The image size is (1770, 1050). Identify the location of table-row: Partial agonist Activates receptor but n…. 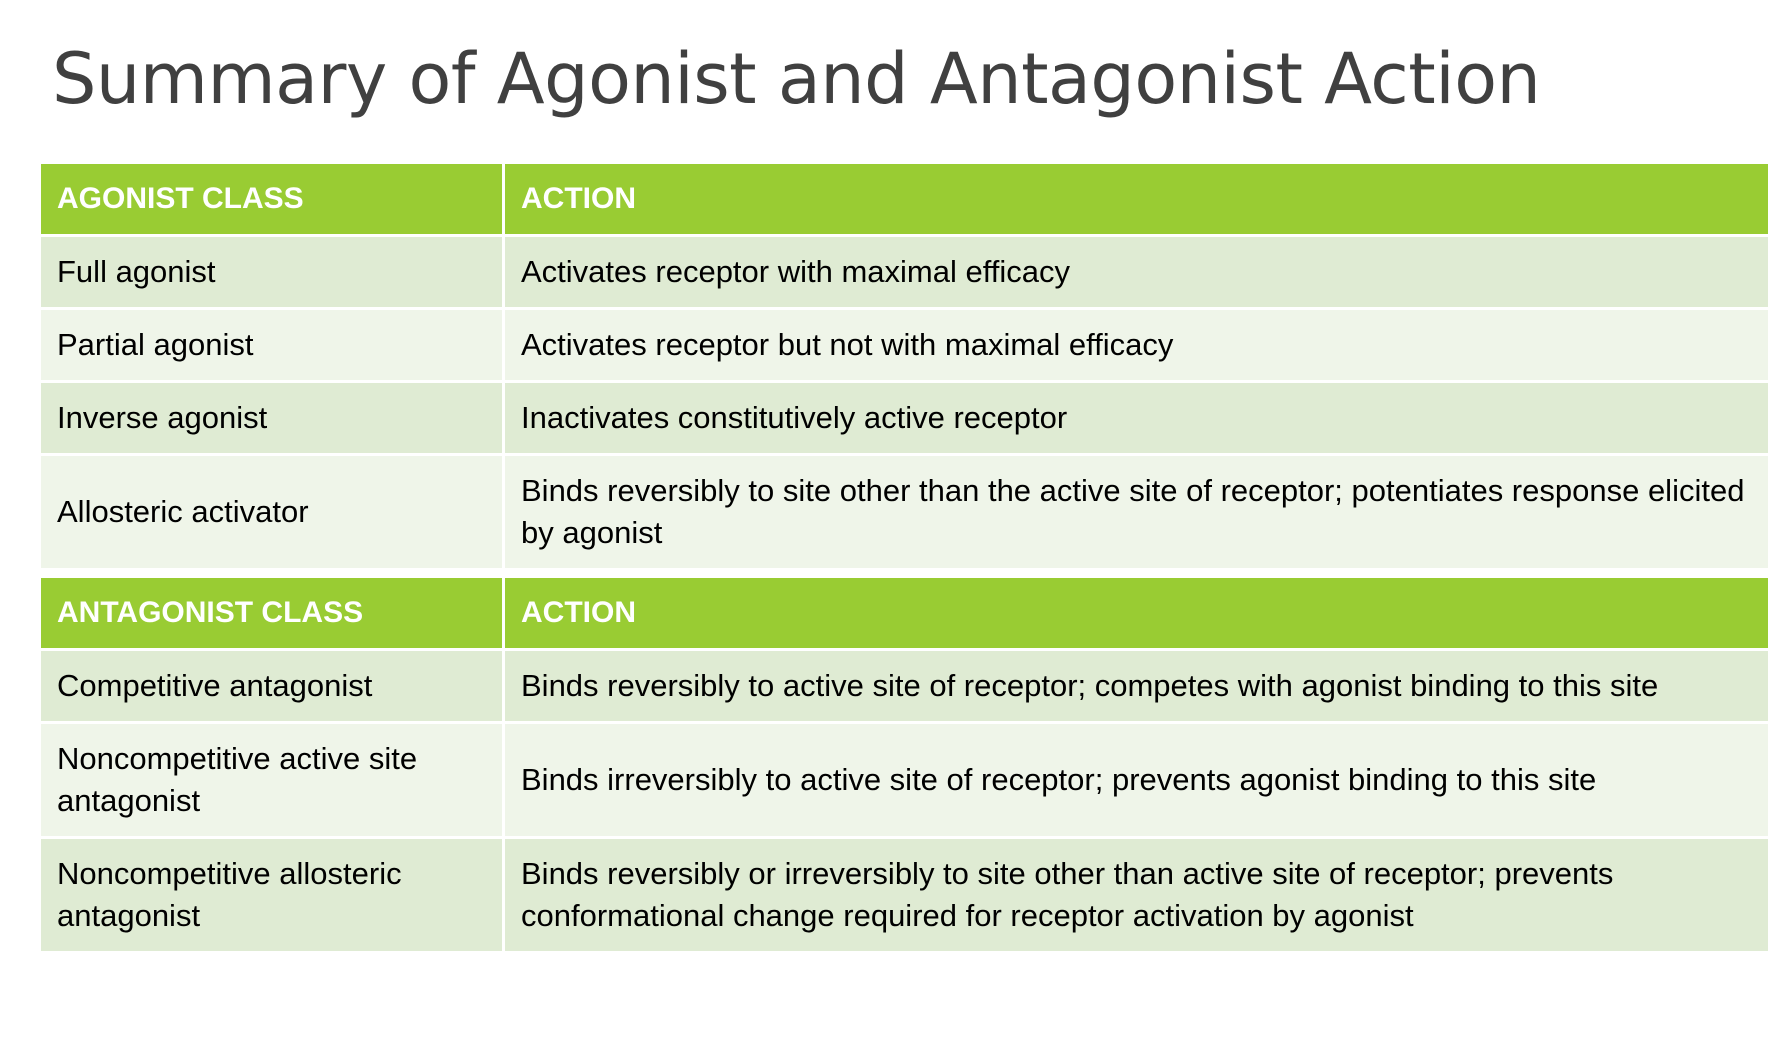
(904, 345).